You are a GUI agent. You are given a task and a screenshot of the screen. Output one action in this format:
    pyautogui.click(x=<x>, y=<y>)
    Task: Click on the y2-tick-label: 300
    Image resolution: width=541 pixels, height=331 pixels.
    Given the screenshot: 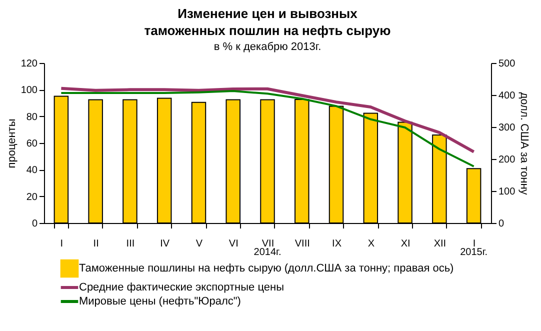 What is the action you would take?
    pyautogui.click(x=507, y=128)
    